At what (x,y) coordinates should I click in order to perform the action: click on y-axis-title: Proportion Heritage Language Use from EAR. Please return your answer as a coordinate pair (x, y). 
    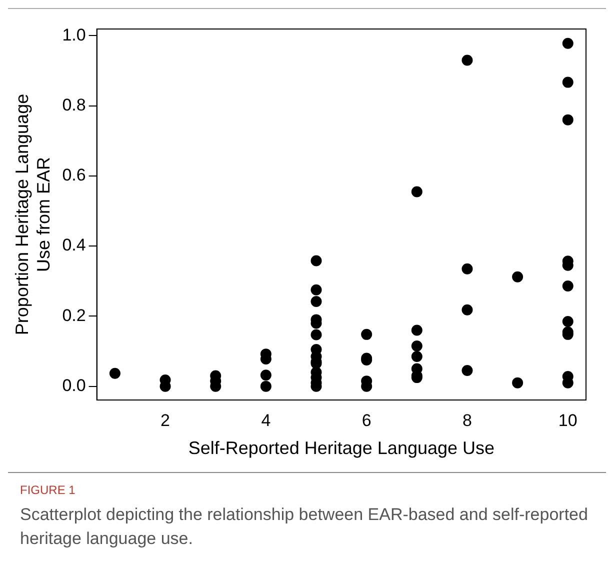
    Looking at the image, I should click on (33, 215).